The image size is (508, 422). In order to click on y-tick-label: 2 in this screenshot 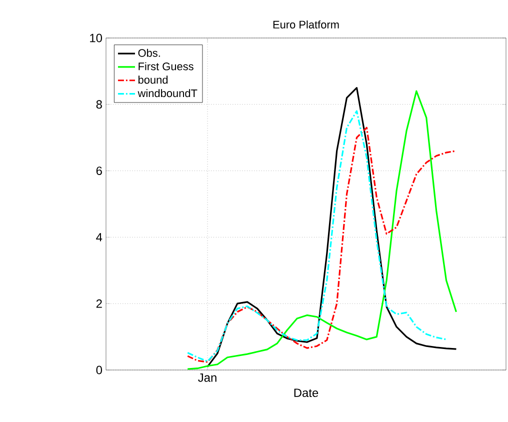, I will do `click(99, 303)`.